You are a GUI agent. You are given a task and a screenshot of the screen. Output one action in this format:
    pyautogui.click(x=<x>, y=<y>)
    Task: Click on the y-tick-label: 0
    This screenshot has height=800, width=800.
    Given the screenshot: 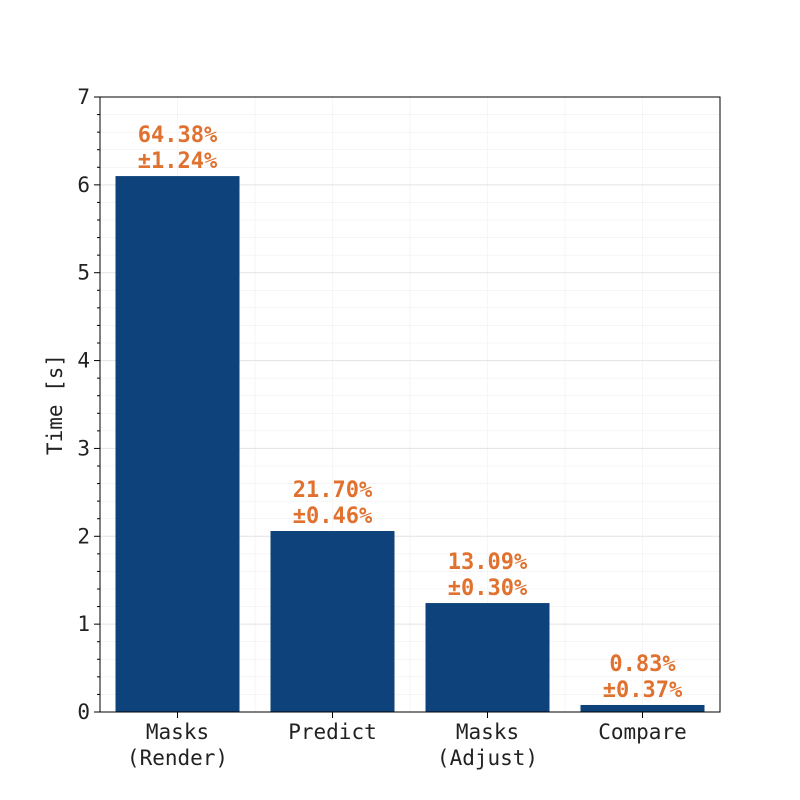 What is the action you would take?
    pyautogui.click(x=83, y=712)
    